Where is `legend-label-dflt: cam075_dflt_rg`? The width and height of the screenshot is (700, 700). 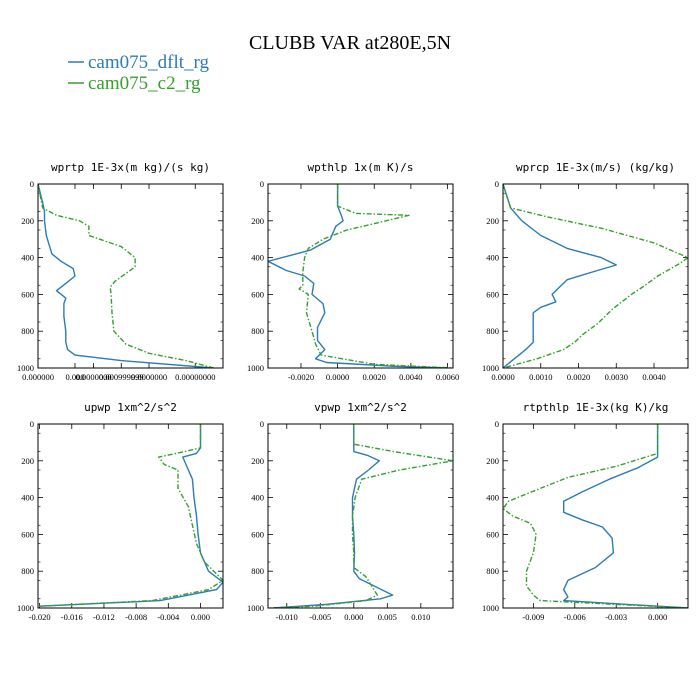
legend-label-dflt: cam075_dflt_rg is located at coordinates (149, 62).